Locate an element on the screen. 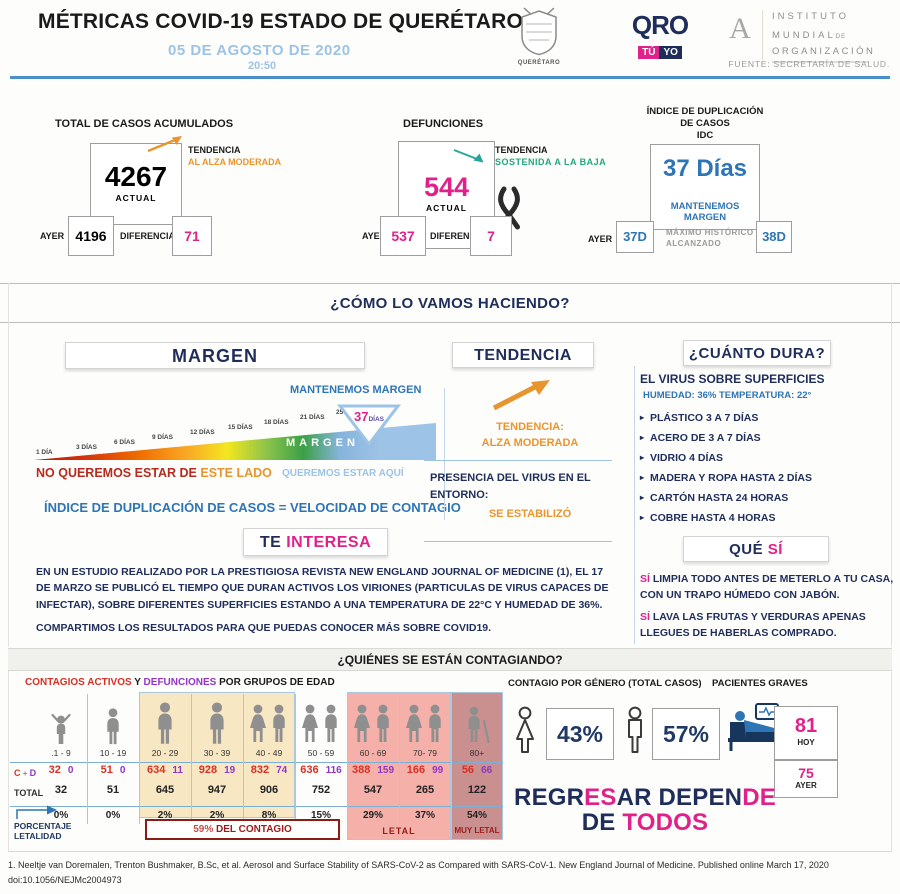  letality-pct: 15% is located at coordinates (320, 815).